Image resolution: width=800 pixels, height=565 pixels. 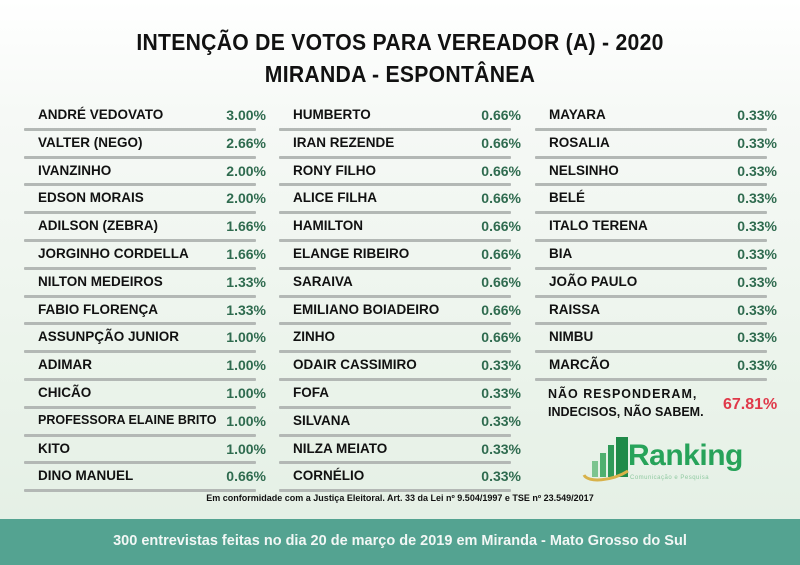 What do you see at coordinates (246, 309) in the screenshot?
I see `candidate-percent: 1.33%` at bounding box center [246, 309].